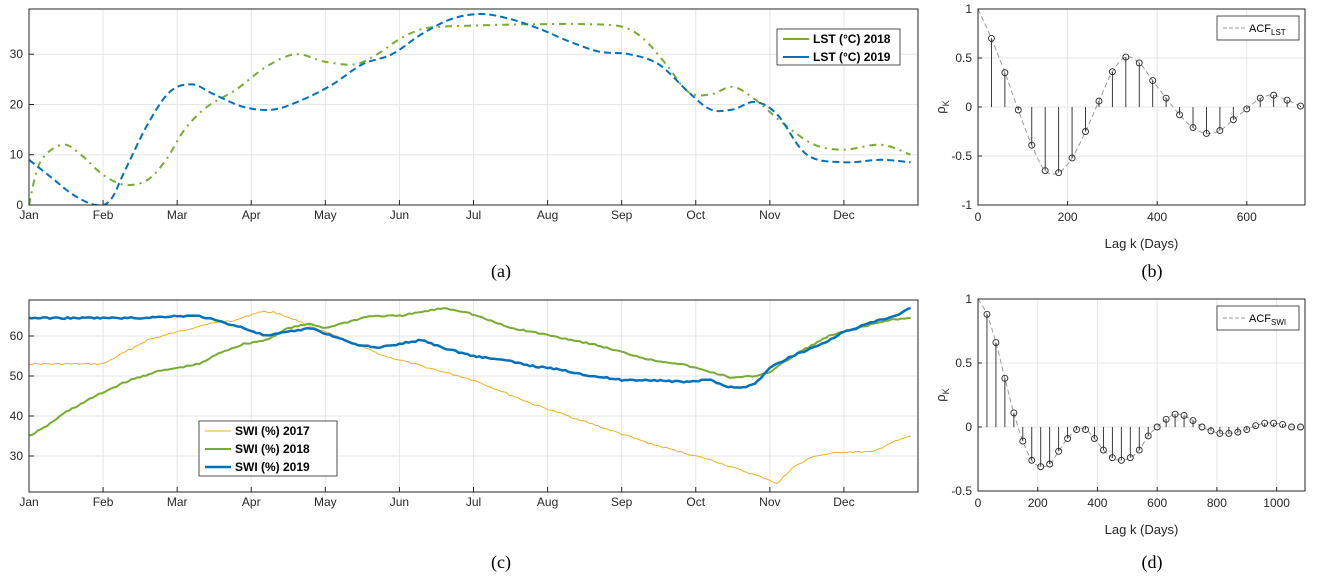 Image resolution: width=1317 pixels, height=576 pixels. Describe the element at coordinates (1142, 529) in the screenshot. I see `x-axis-label: Lag k (Days)` at that location.